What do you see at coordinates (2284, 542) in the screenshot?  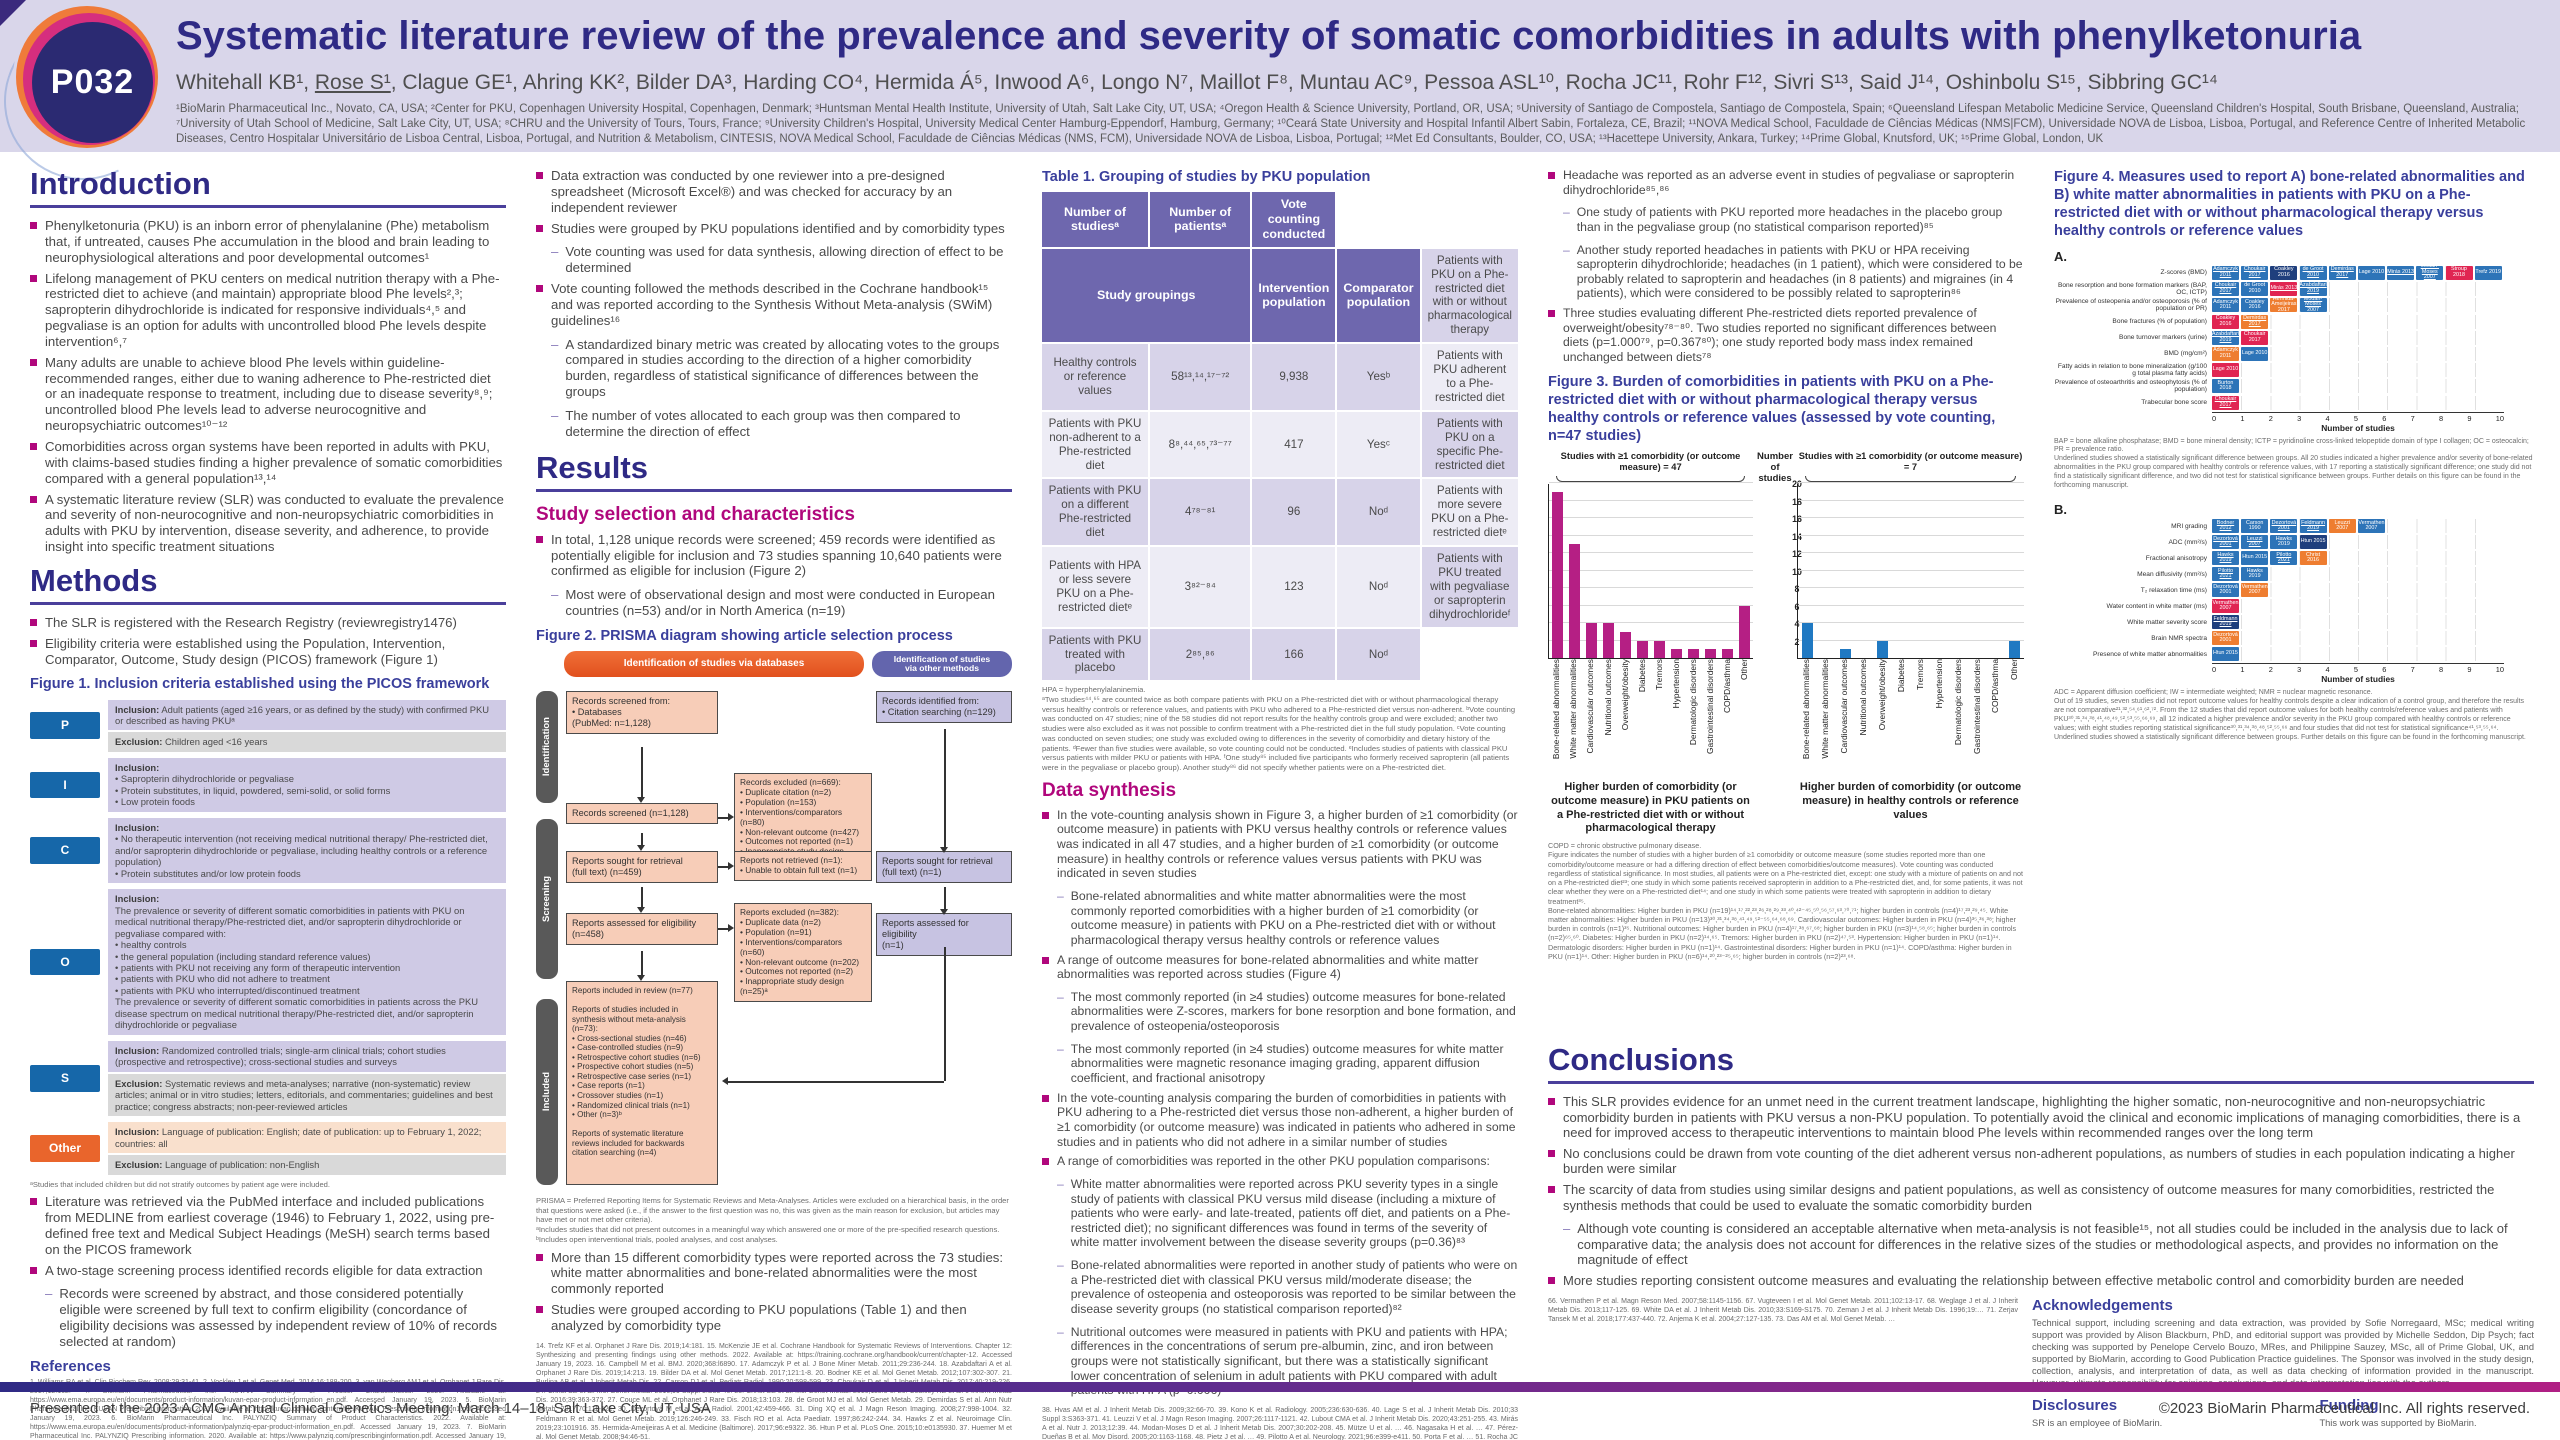 I see `study-chip: Hawks 2019` at bounding box center [2284, 542].